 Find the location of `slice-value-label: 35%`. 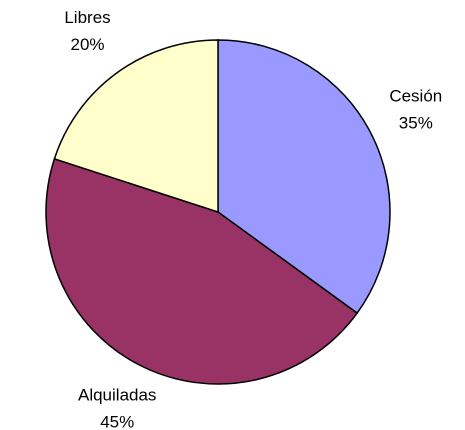

slice-value-label: 35% is located at coordinates (416, 123).